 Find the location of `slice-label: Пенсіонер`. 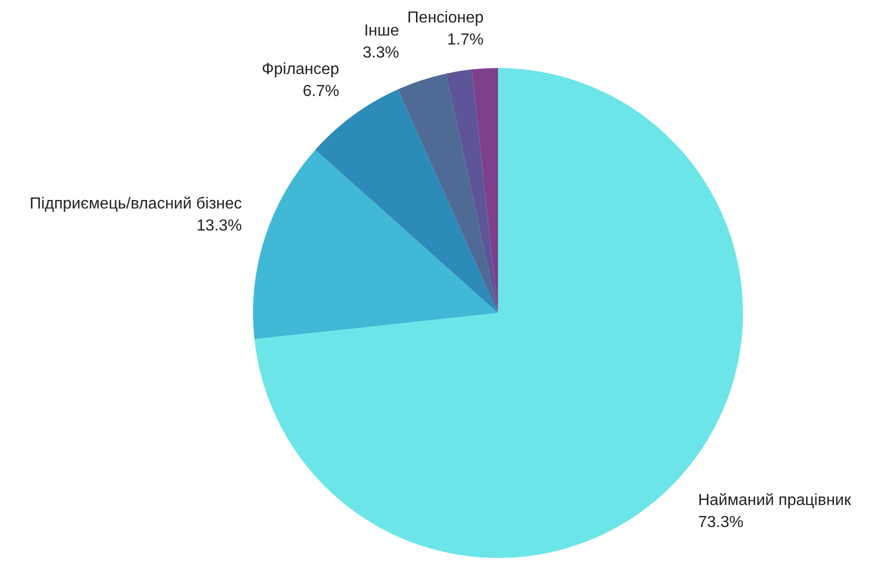

slice-label: Пенсіонер is located at coordinates (445, 17).